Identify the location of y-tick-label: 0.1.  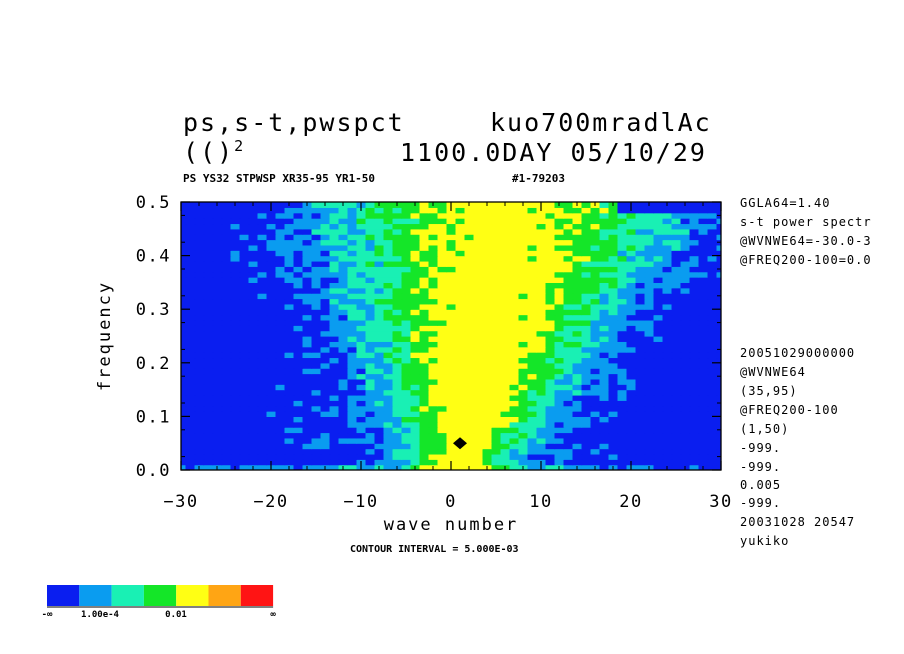
(153, 417).